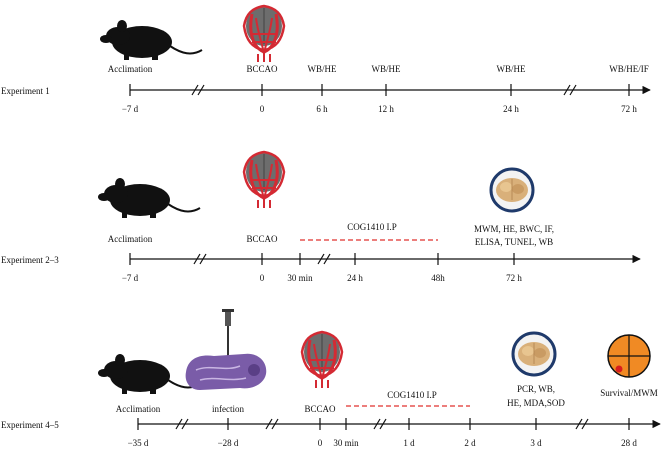  Describe the element at coordinates (30, 260) in the screenshot. I see `experiment-label: Experiment 2–3` at that location.